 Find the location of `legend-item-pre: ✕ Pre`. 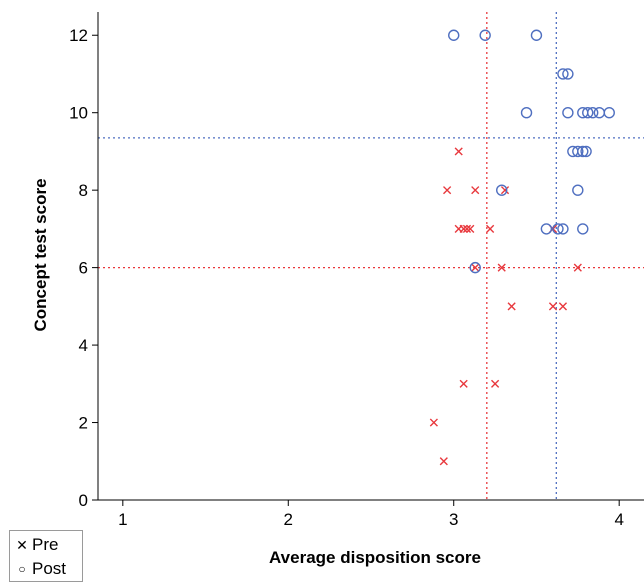

legend-item-pre: ✕ Pre is located at coordinates (48, 545).